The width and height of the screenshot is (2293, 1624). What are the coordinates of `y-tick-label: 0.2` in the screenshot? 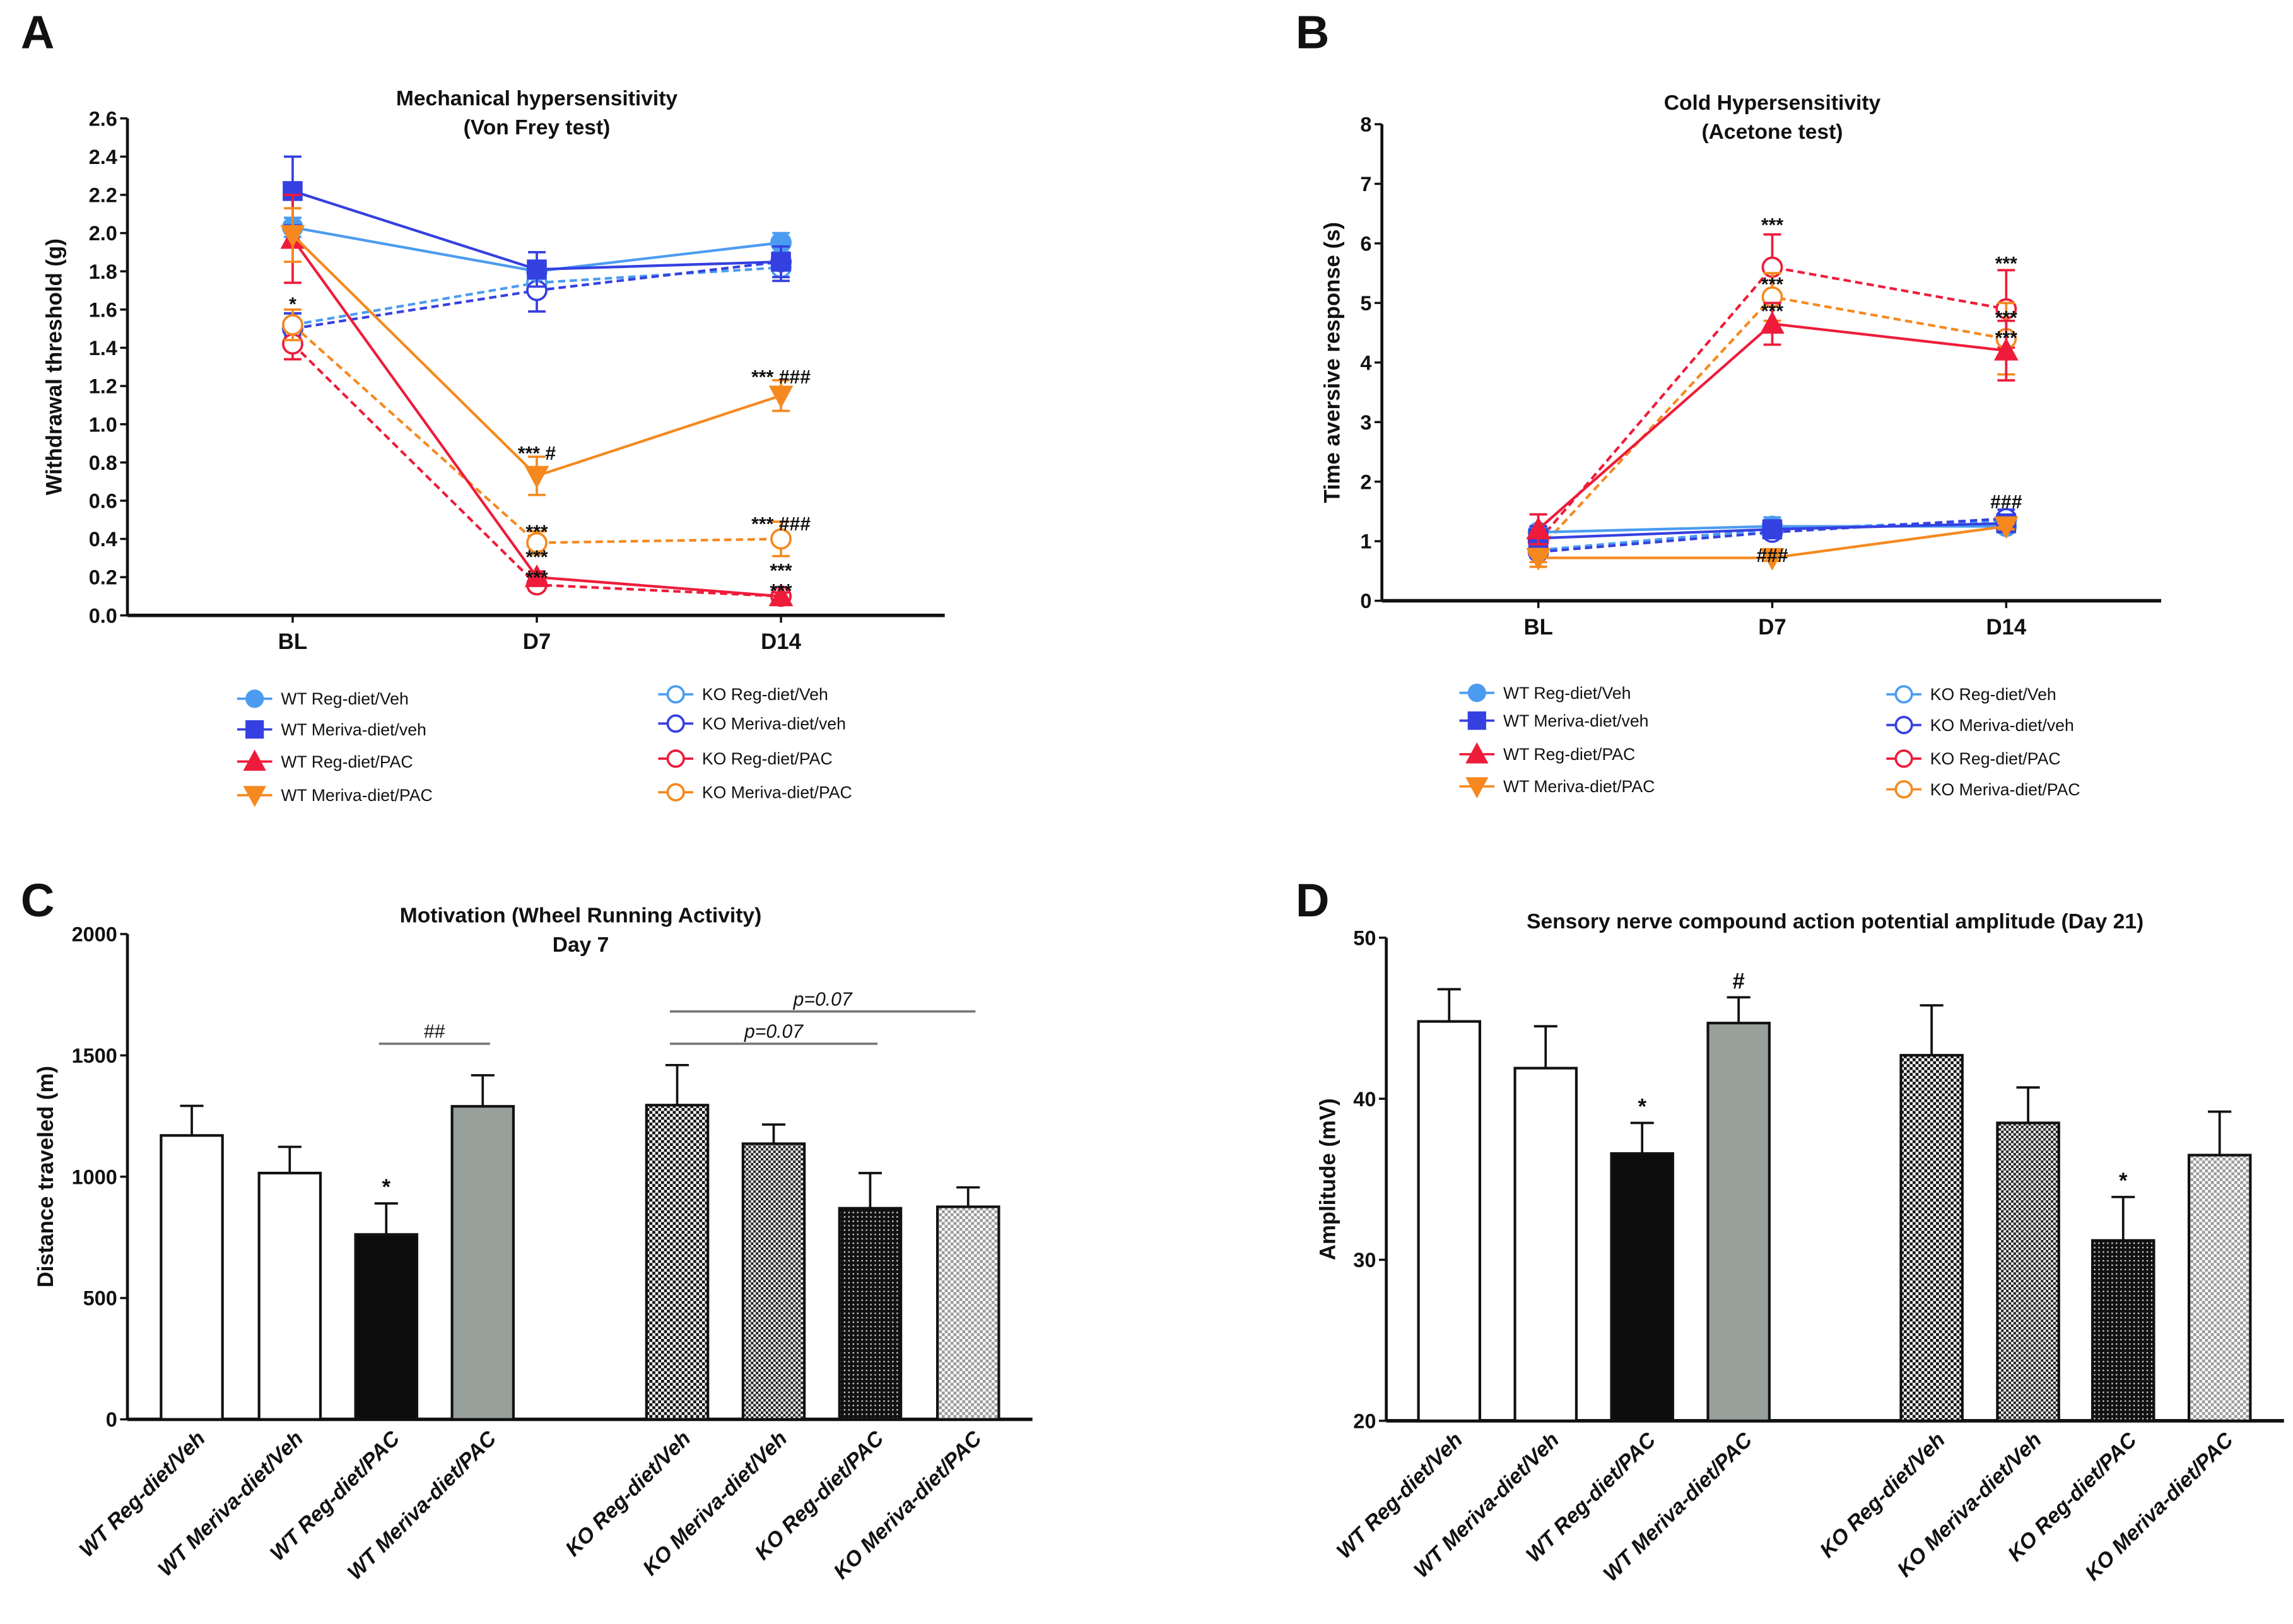 It's located at (103, 578).